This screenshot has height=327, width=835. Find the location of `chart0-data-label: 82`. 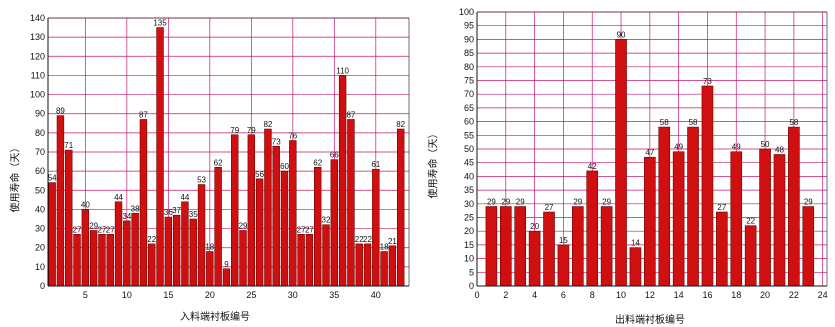

chart0-data-label: 82 is located at coordinates (267, 124).